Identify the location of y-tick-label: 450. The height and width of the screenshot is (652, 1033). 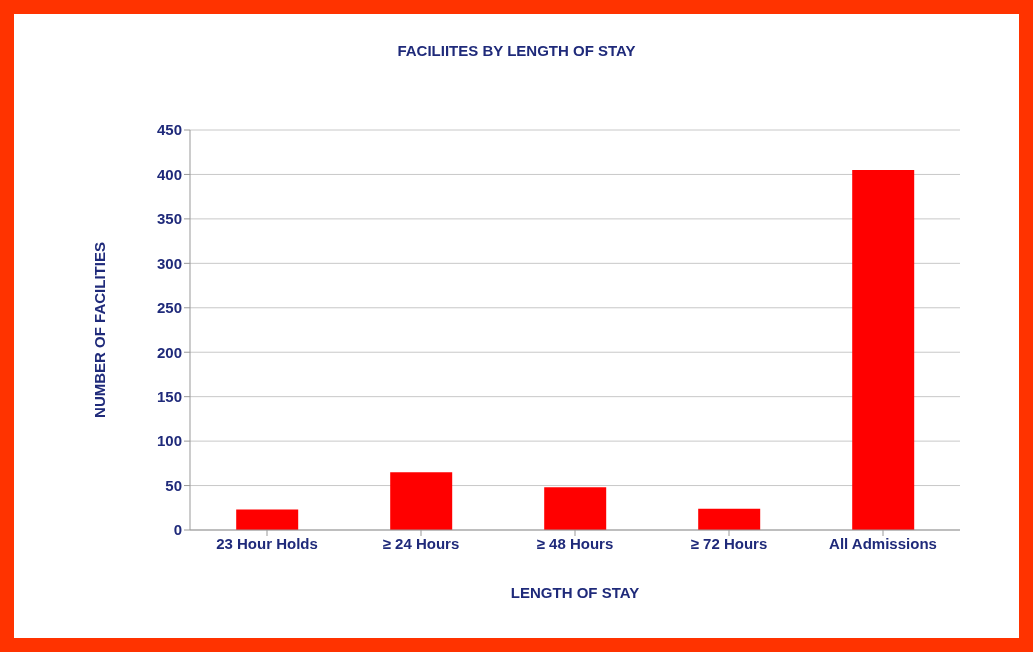
(169, 130).